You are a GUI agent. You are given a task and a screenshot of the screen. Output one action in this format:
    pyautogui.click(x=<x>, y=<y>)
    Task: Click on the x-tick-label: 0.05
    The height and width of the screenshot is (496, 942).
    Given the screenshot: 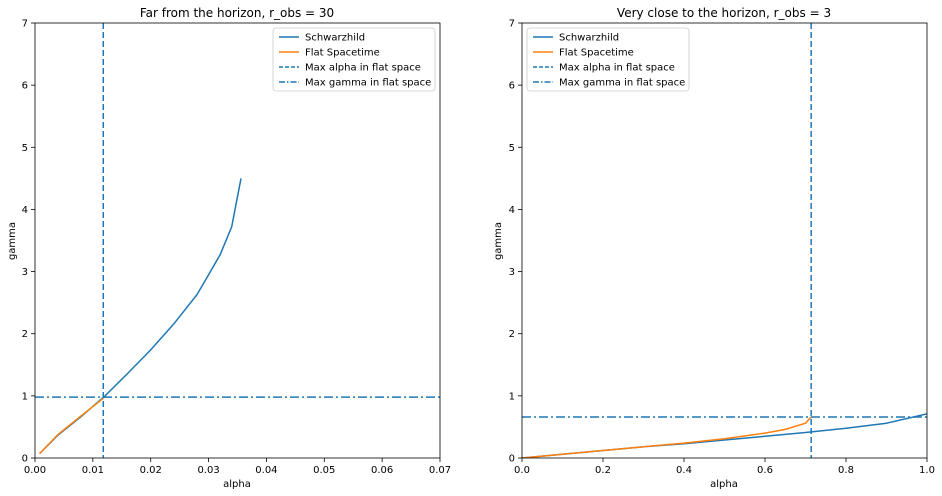 What is the action you would take?
    pyautogui.click(x=324, y=470)
    